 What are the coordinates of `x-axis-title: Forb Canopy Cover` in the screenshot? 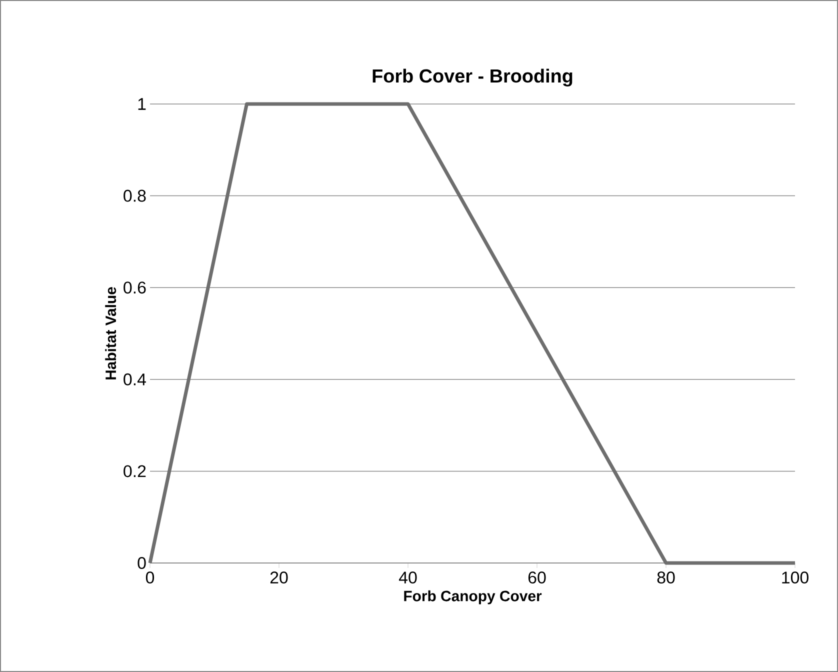 It's located at (473, 597).